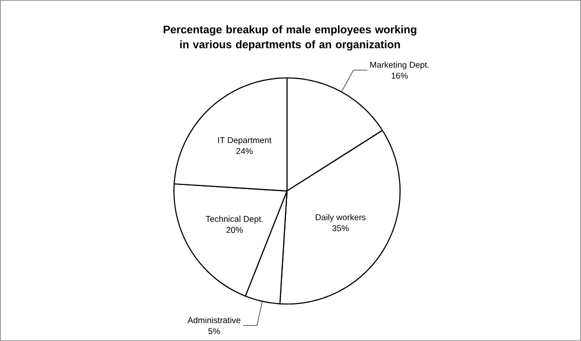 This screenshot has width=581, height=341. I want to click on slice-label: Marketing Dept., so click(399, 66).